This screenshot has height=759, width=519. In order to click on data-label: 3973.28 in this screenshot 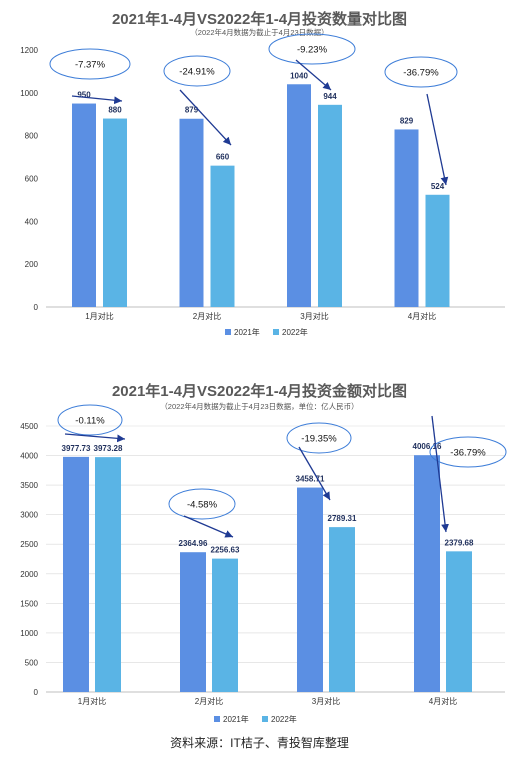, I will do `click(108, 448)`.